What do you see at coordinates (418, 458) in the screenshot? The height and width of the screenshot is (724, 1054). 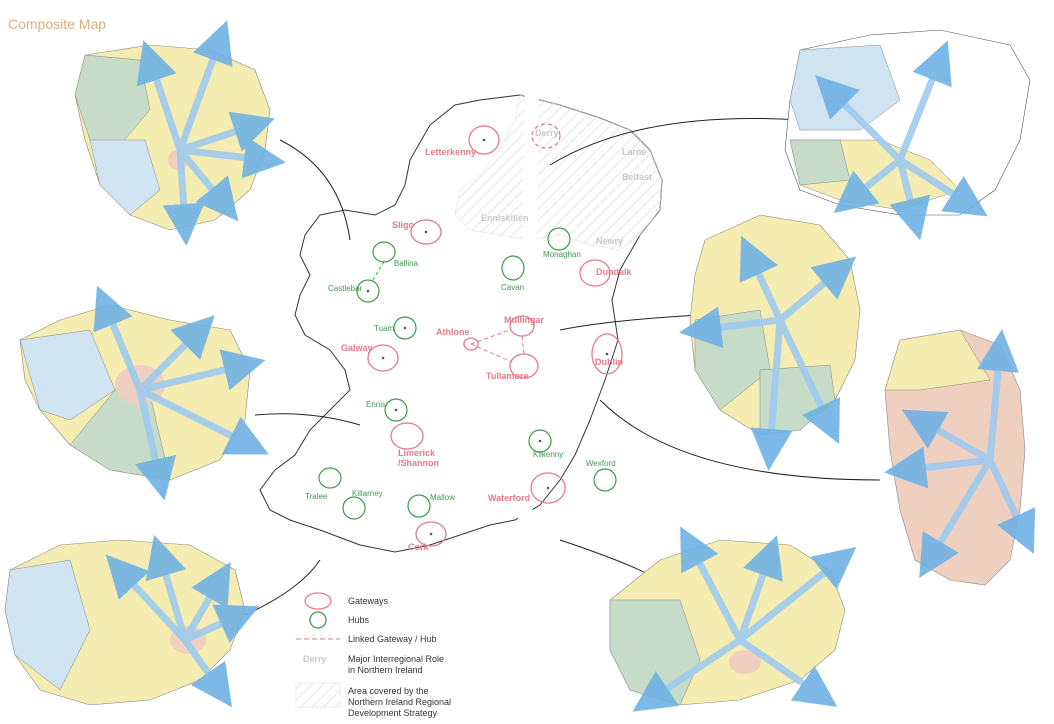 I see `label-limerick: Limerick /Shannon` at bounding box center [418, 458].